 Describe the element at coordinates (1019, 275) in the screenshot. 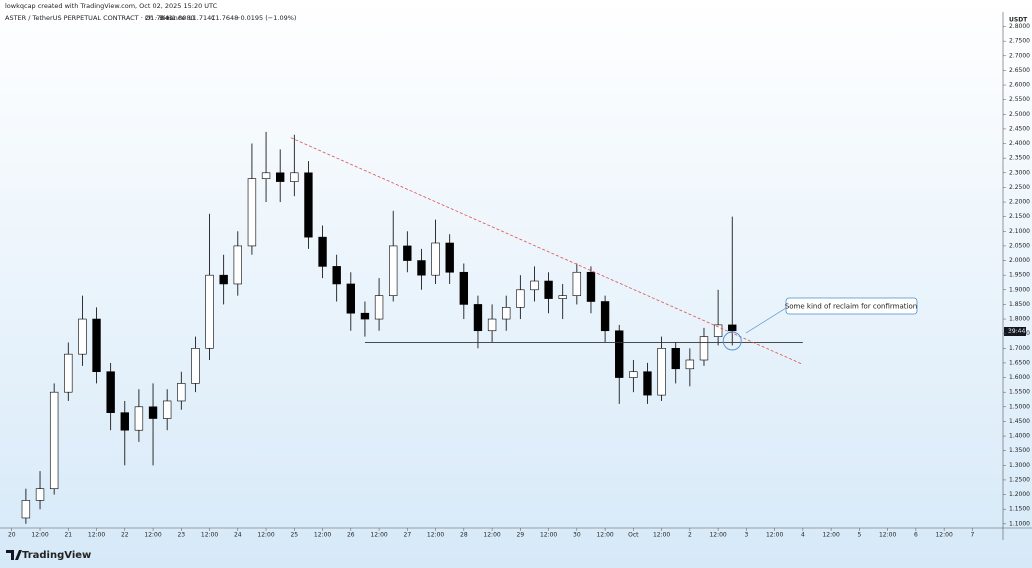

I see `y-tick-label: 1.9500` at that location.